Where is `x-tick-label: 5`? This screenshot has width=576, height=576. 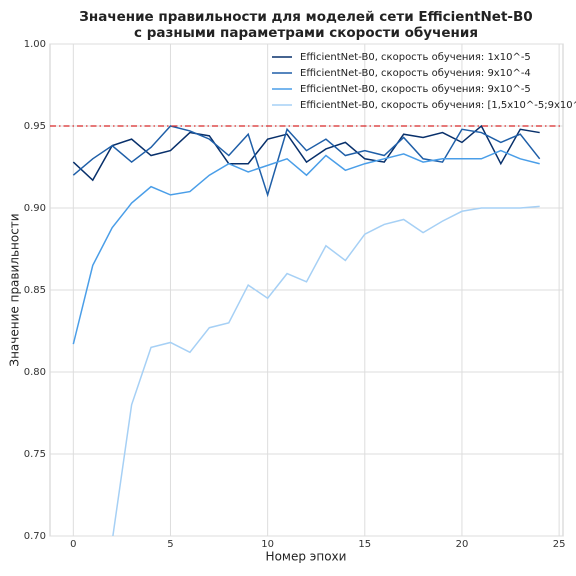 x-tick-label: 5 is located at coordinates (170, 544).